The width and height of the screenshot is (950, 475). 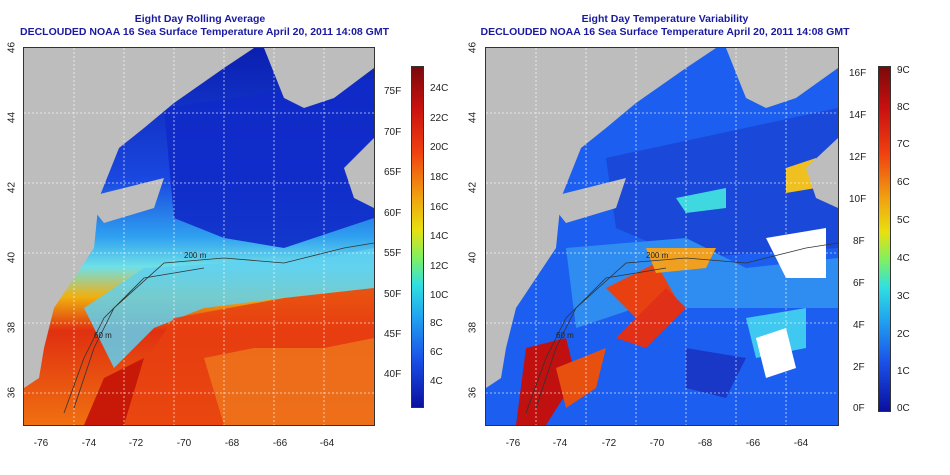 I want to click on left-cbar-c-label: 10C, so click(x=439, y=295).